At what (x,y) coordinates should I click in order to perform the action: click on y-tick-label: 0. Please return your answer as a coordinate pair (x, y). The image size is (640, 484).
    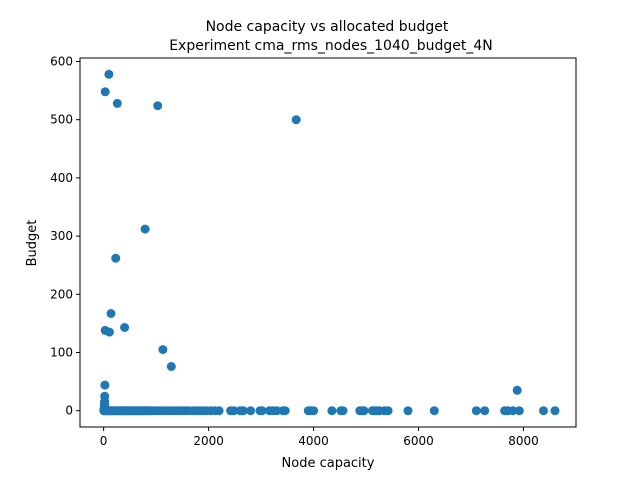
    Looking at the image, I should click on (69, 411).